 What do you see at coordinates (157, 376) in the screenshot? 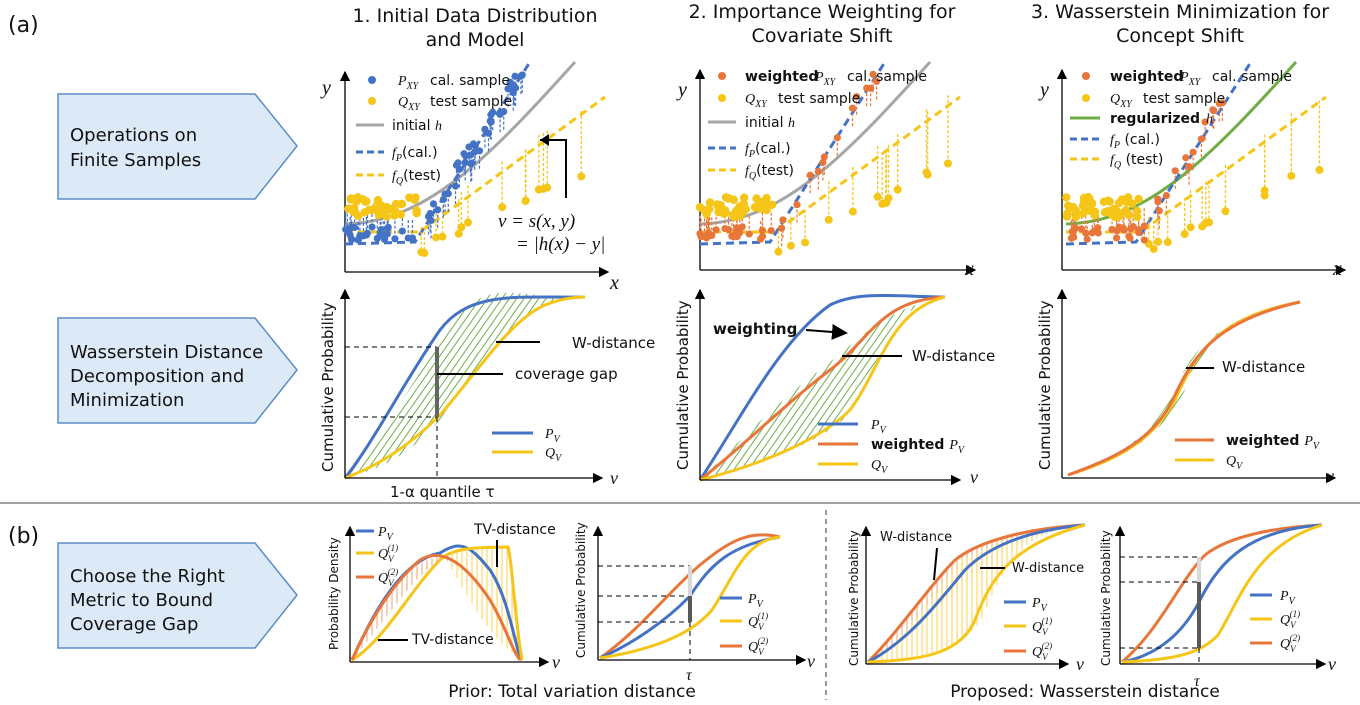
I see `row2-label-line2: Decomposition and` at bounding box center [157, 376].